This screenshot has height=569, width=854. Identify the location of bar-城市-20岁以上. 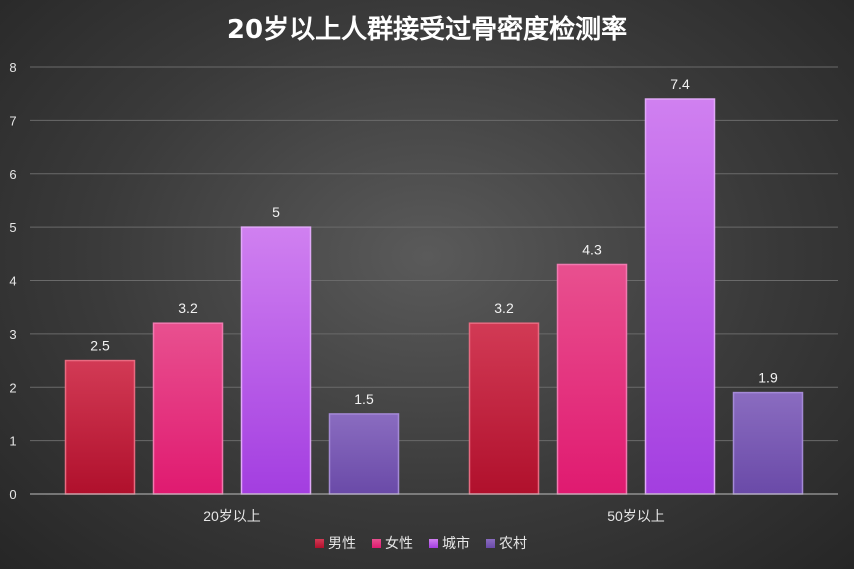
(276, 360).